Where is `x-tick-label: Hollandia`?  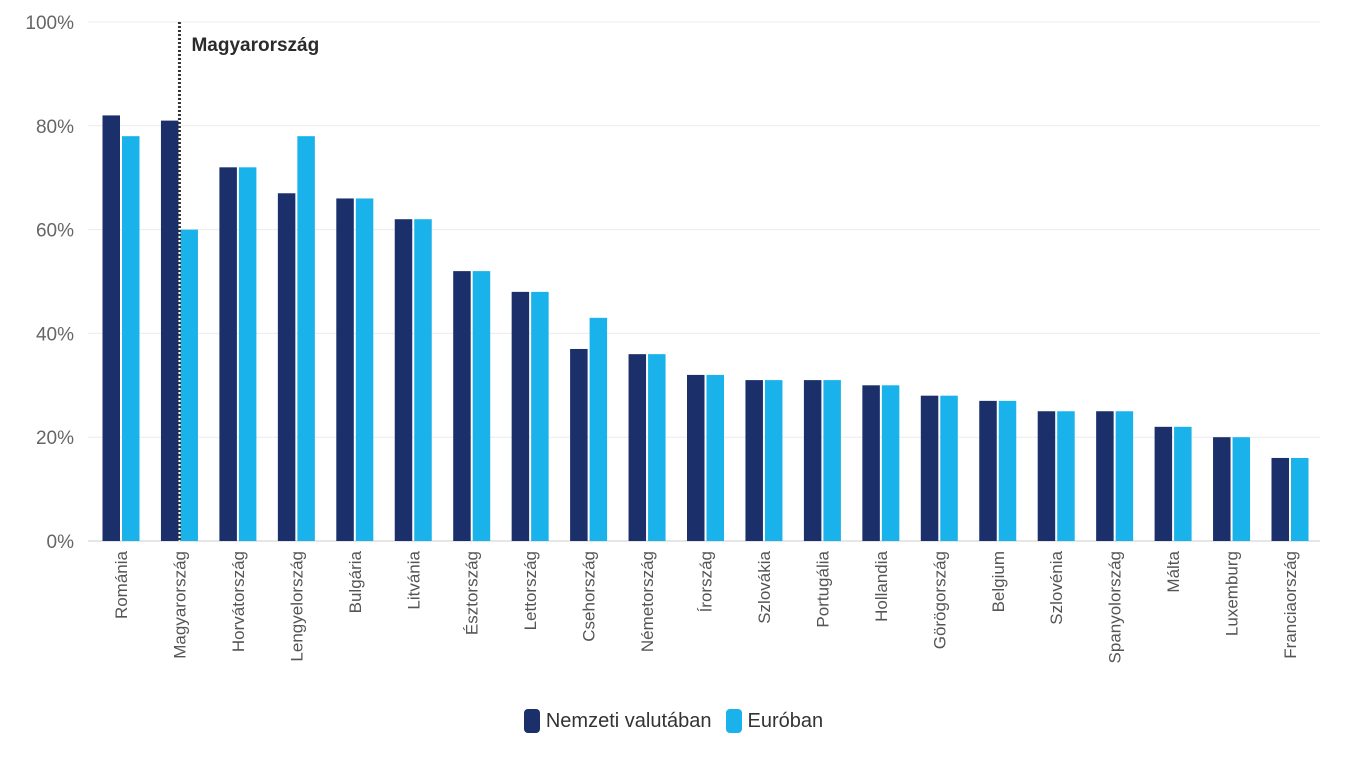 x-tick-label: Hollandia is located at coordinates (881, 585).